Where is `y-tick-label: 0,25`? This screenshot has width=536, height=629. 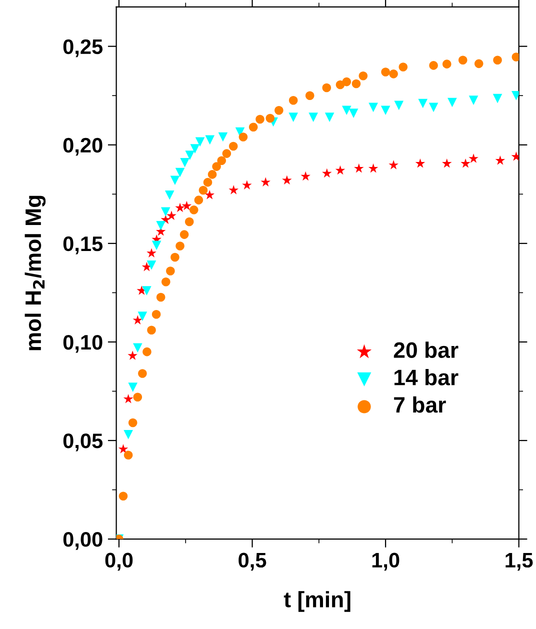 y-tick-label: 0,25 is located at coordinates (83, 48).